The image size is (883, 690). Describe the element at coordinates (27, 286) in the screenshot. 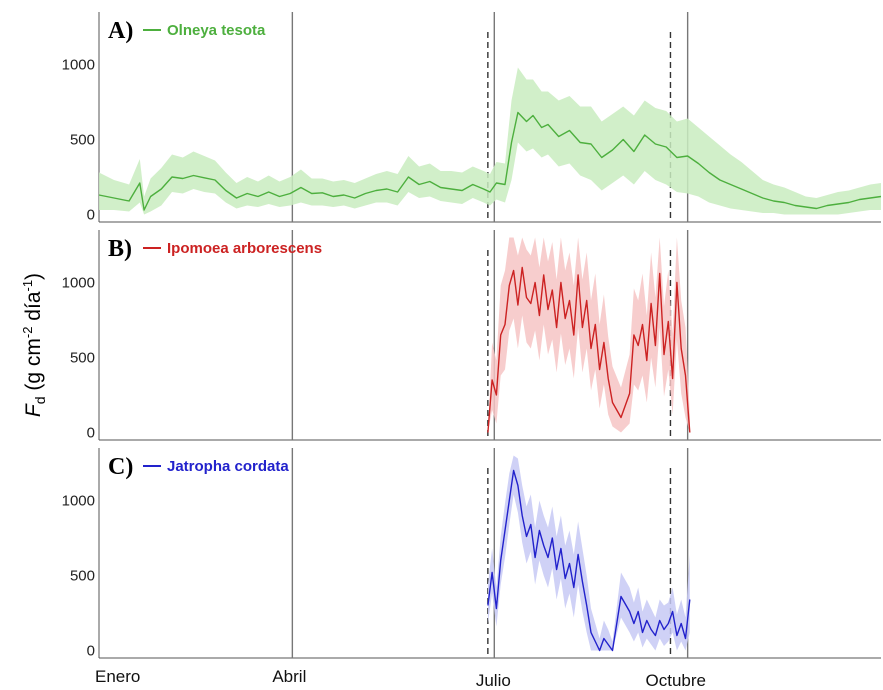

I see `y-axis-exp2: -1` at that location.